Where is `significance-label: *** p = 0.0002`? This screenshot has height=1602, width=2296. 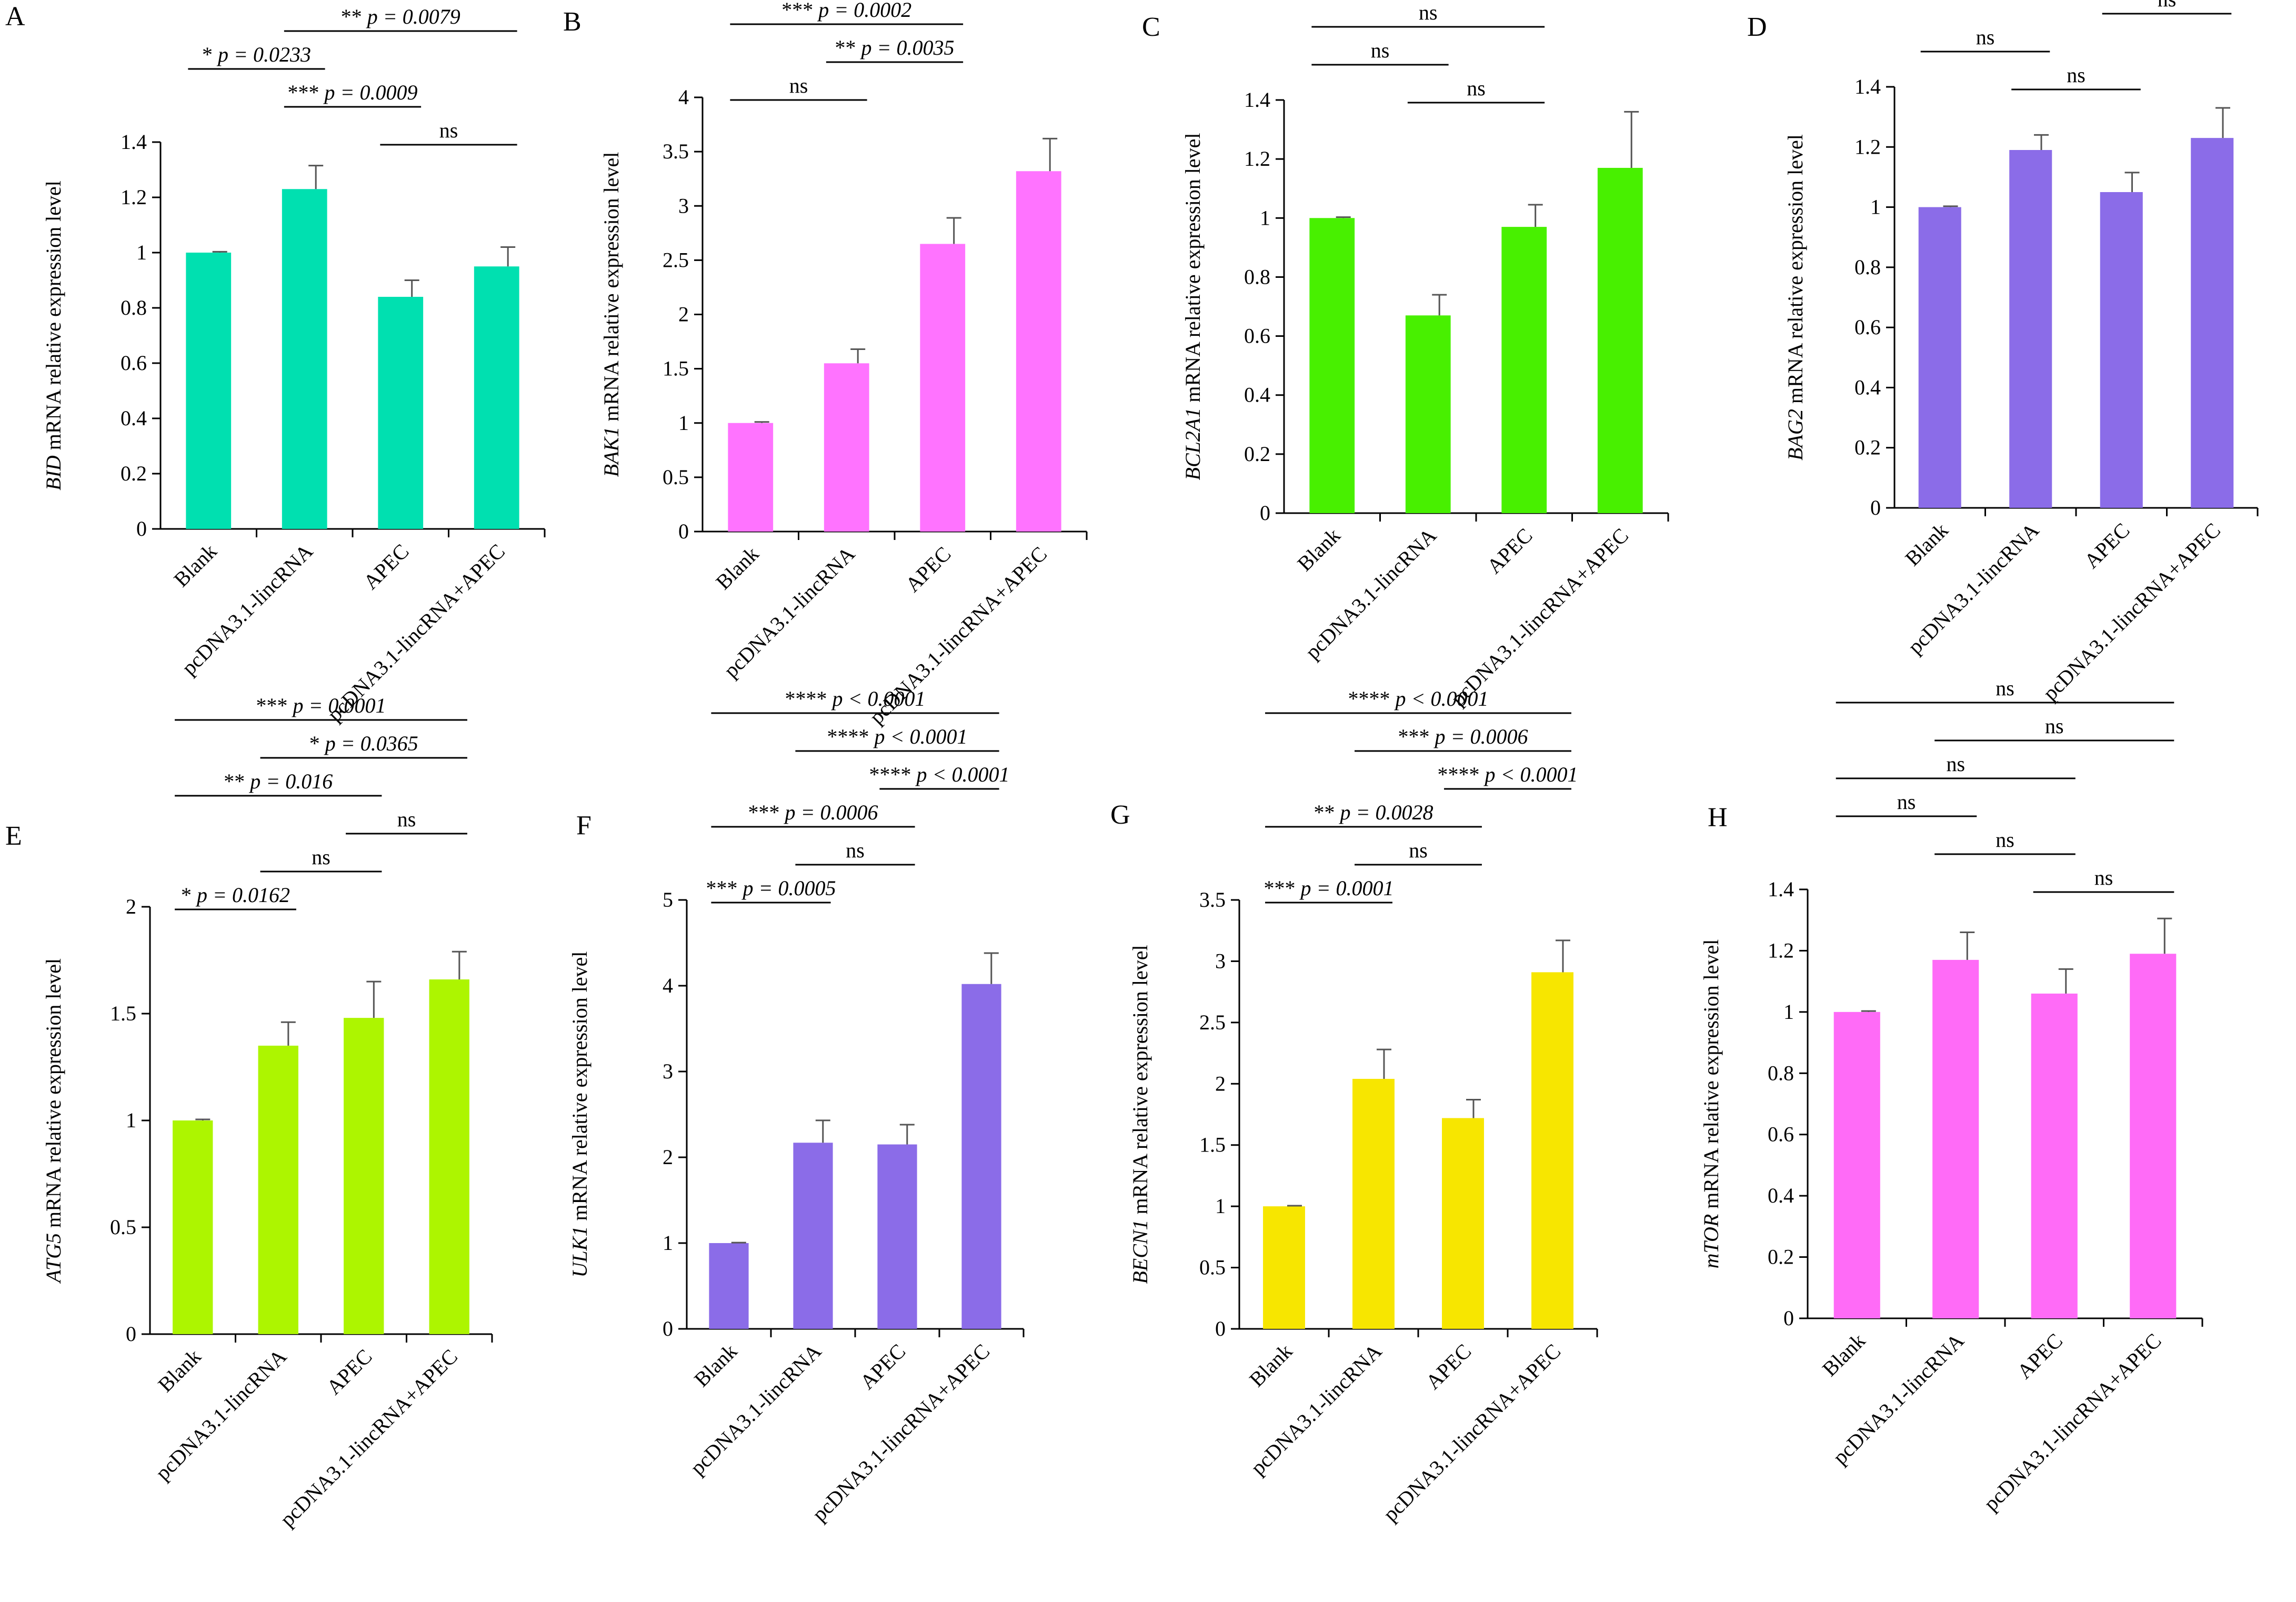
significance-label: *** p = 0.0002 is located at coordinates (846, 11).